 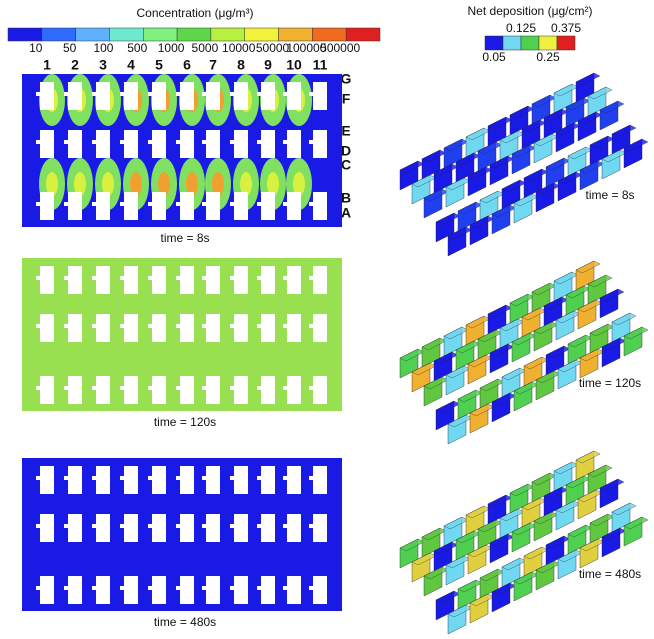 What do you see at coordinates (36, 48) in the screenshot?
I see `colorbar-label: 10` at bounding box center [36, 48].